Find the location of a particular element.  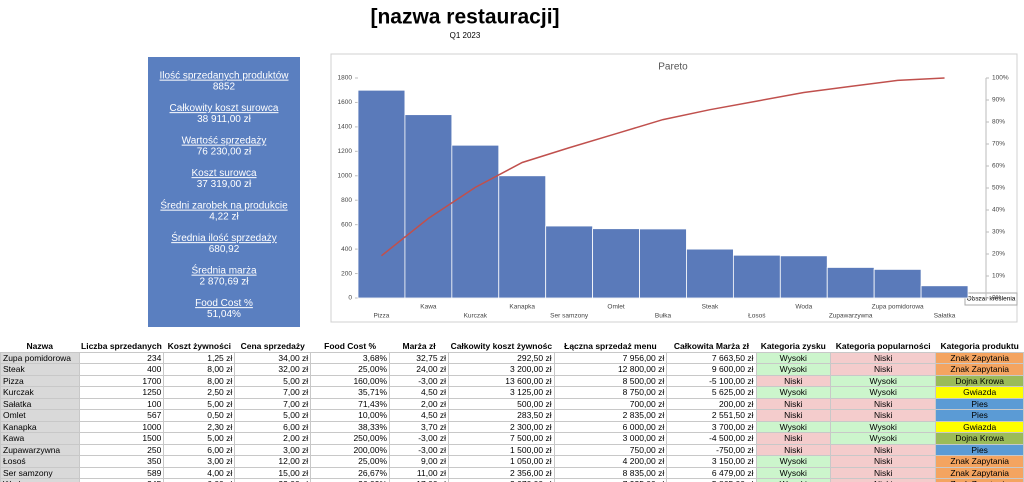

table-cell: Pizza is located at coordinates (40, 380).